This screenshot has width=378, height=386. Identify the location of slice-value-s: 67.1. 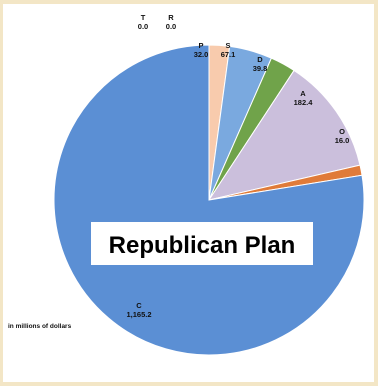
(228, 54).